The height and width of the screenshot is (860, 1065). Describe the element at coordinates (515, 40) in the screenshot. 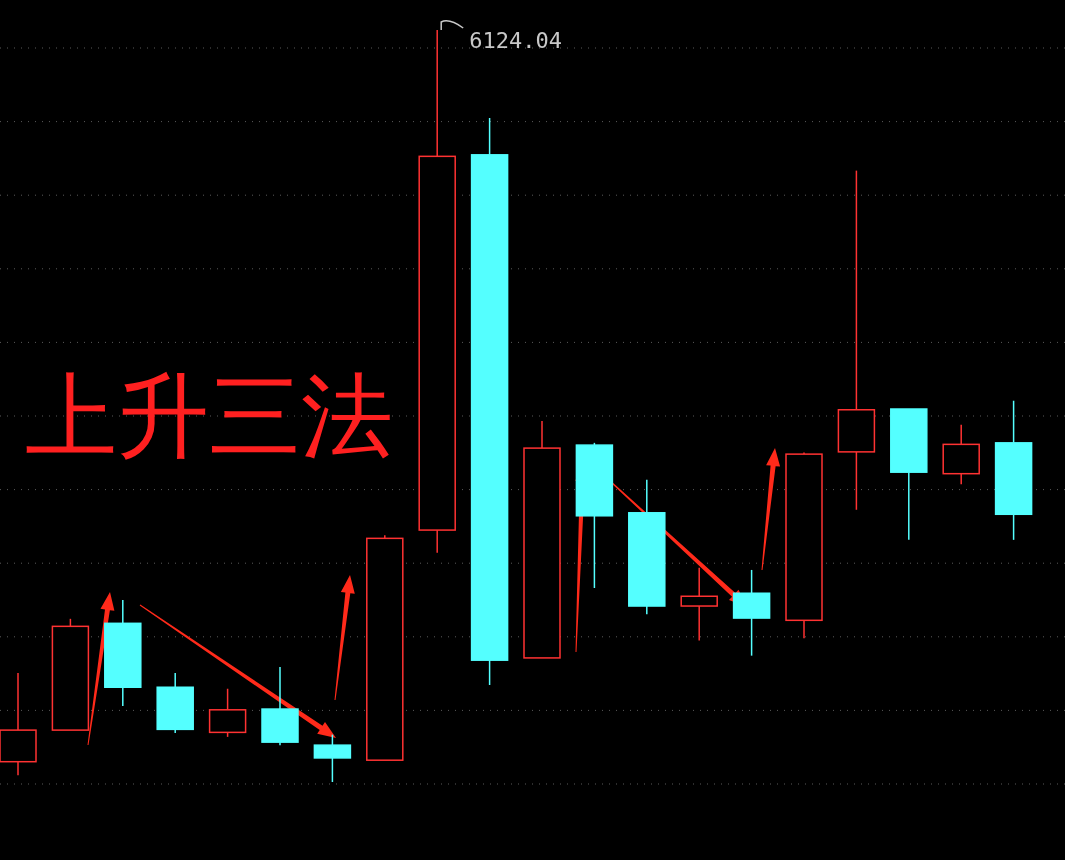

I see `annotation: 6124.04` at that location.